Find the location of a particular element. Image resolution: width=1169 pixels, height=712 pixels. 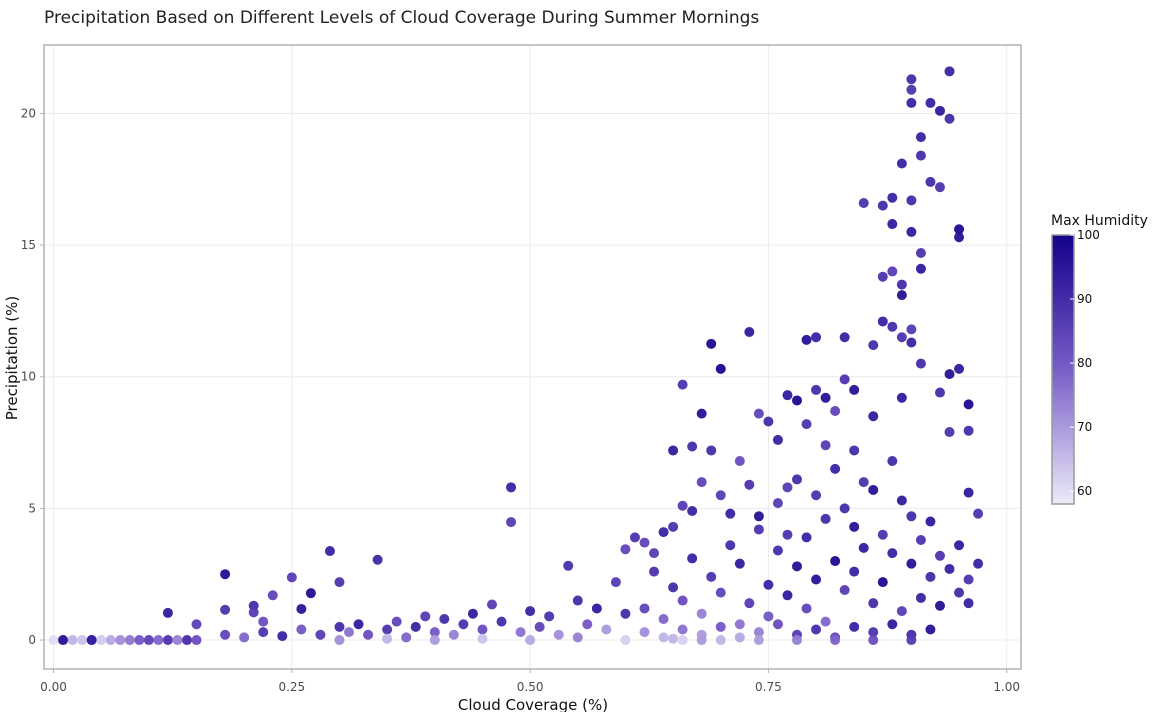

color-legend-bar is located at coordinates (1063, 369).